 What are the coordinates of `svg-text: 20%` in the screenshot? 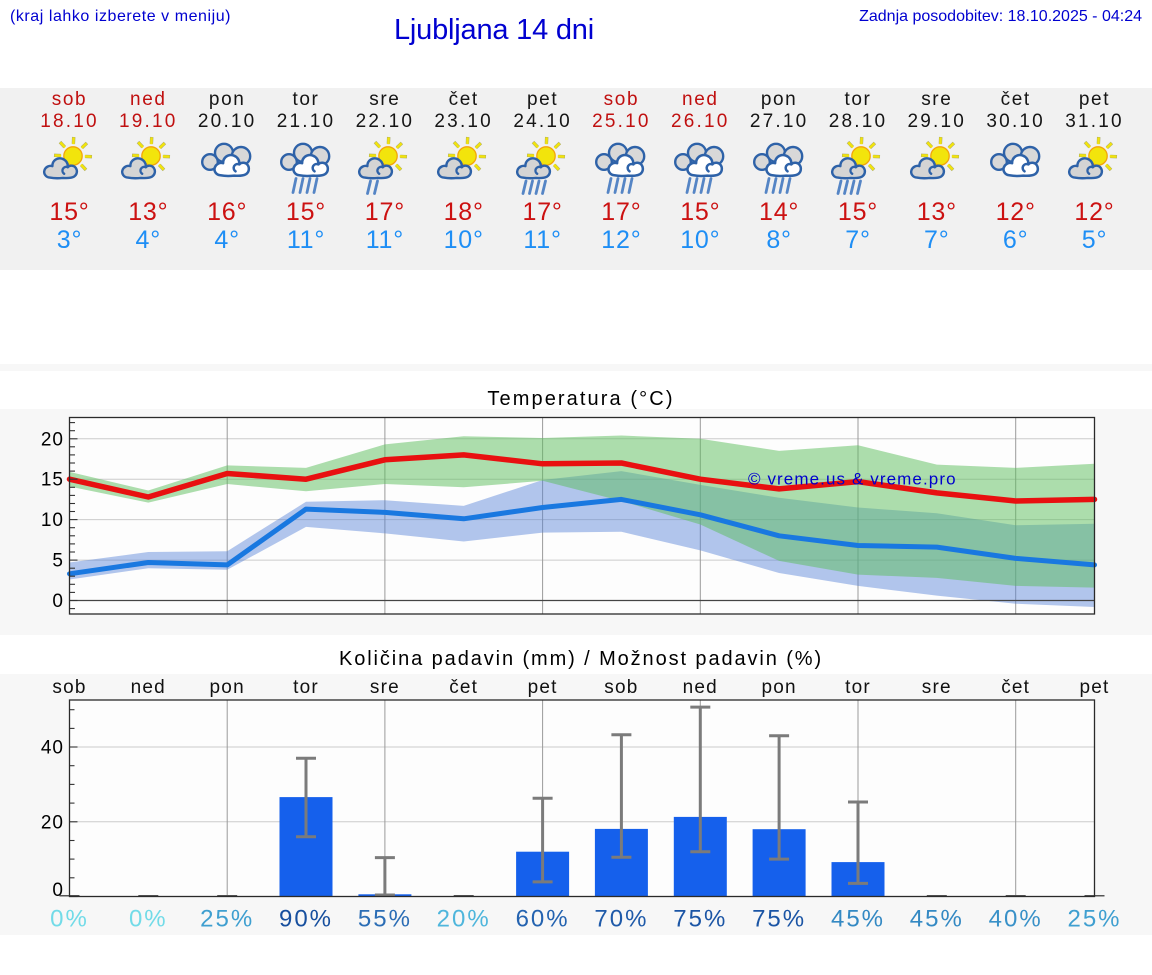 It's located at (464, 919).